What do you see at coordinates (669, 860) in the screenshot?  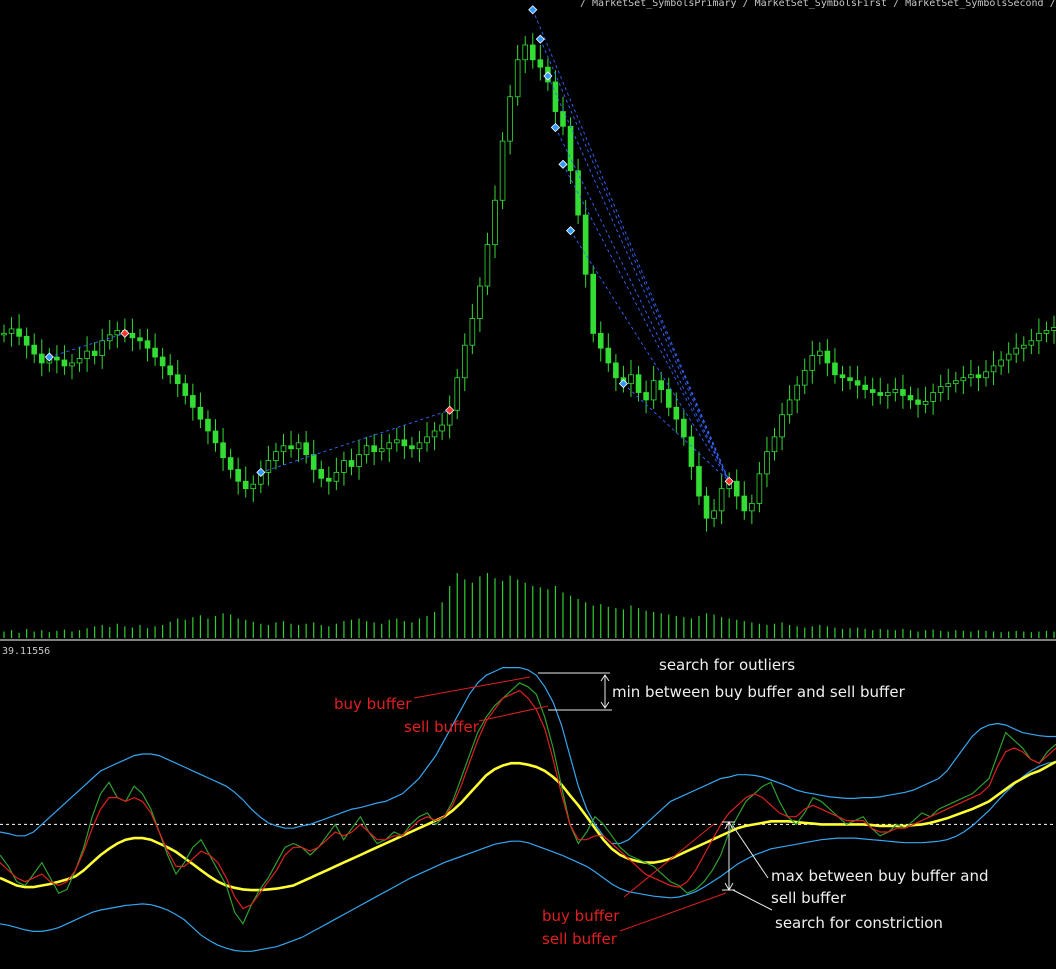 I see `buy-buffer-pointer-bottom` at bounding box center [669, 860].